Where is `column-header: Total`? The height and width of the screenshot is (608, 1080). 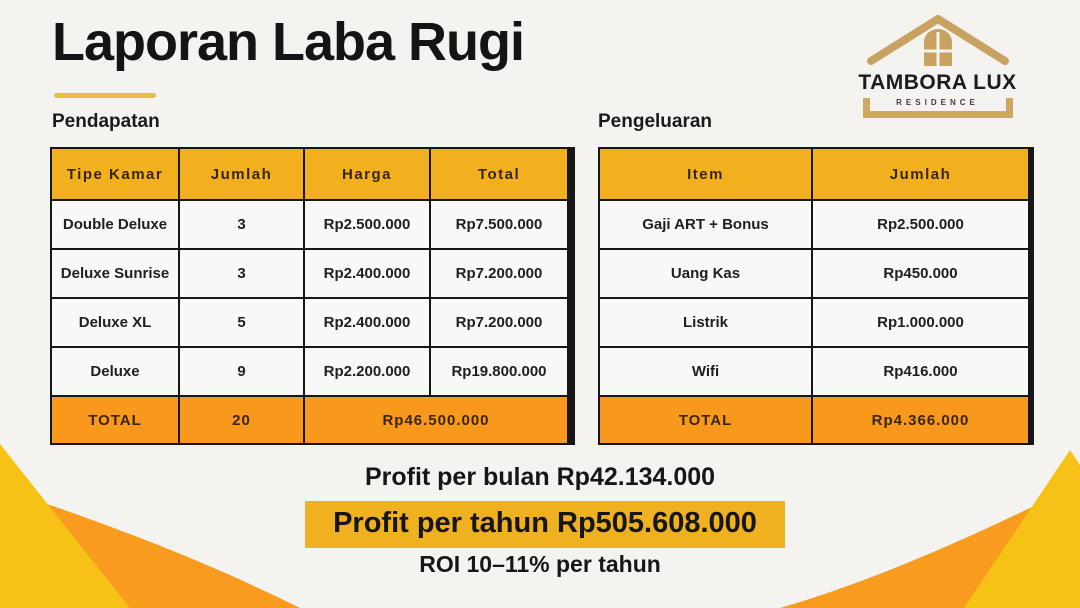 column-header: Total is located at coordinates (499, 174).